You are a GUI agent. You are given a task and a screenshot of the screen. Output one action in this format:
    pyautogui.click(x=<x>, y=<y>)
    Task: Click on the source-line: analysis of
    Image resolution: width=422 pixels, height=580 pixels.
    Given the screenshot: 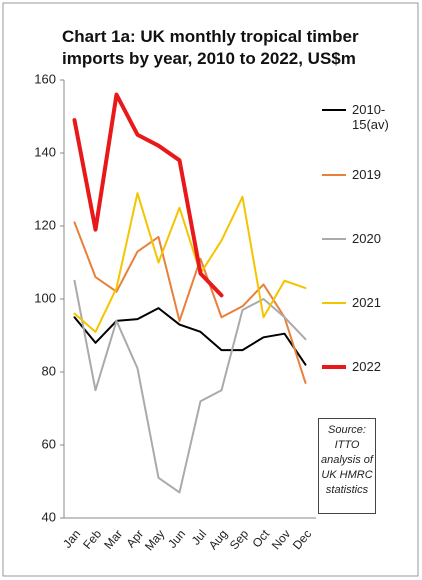 What is the action you would take?
    pyautogui.click(x=347, y=460)
    